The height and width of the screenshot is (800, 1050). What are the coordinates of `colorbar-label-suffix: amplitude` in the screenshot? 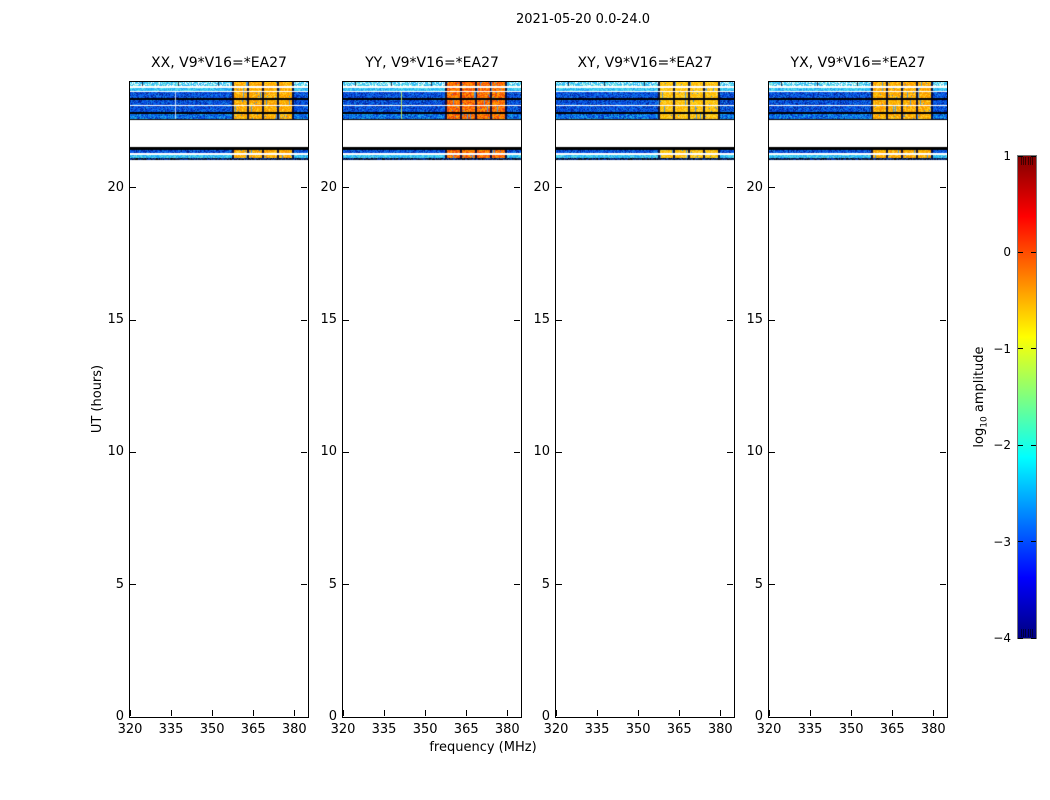 It's located at (979, 381).